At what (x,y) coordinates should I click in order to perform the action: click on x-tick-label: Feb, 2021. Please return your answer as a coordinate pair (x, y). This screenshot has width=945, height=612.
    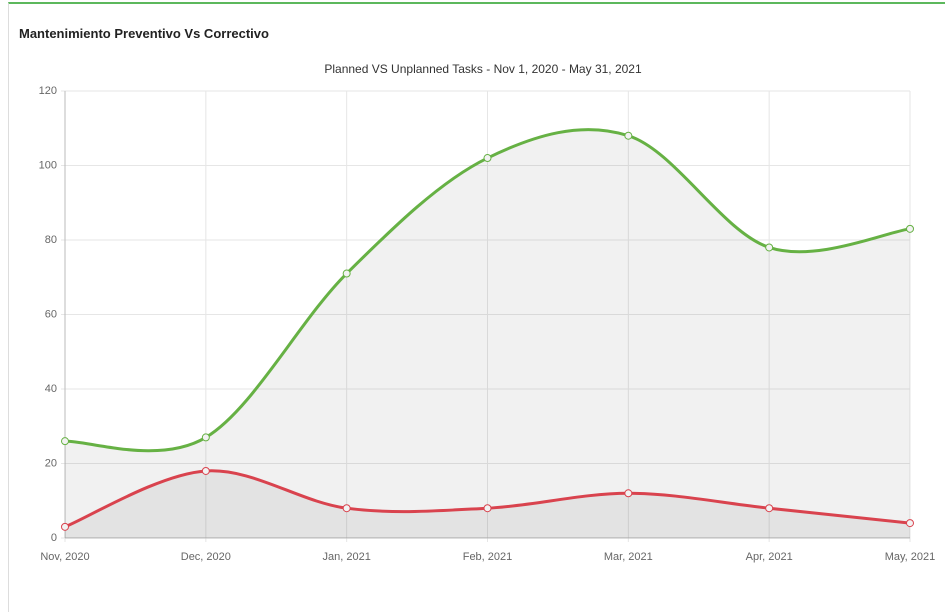
    Looking at the image, I should click on (488, 557).